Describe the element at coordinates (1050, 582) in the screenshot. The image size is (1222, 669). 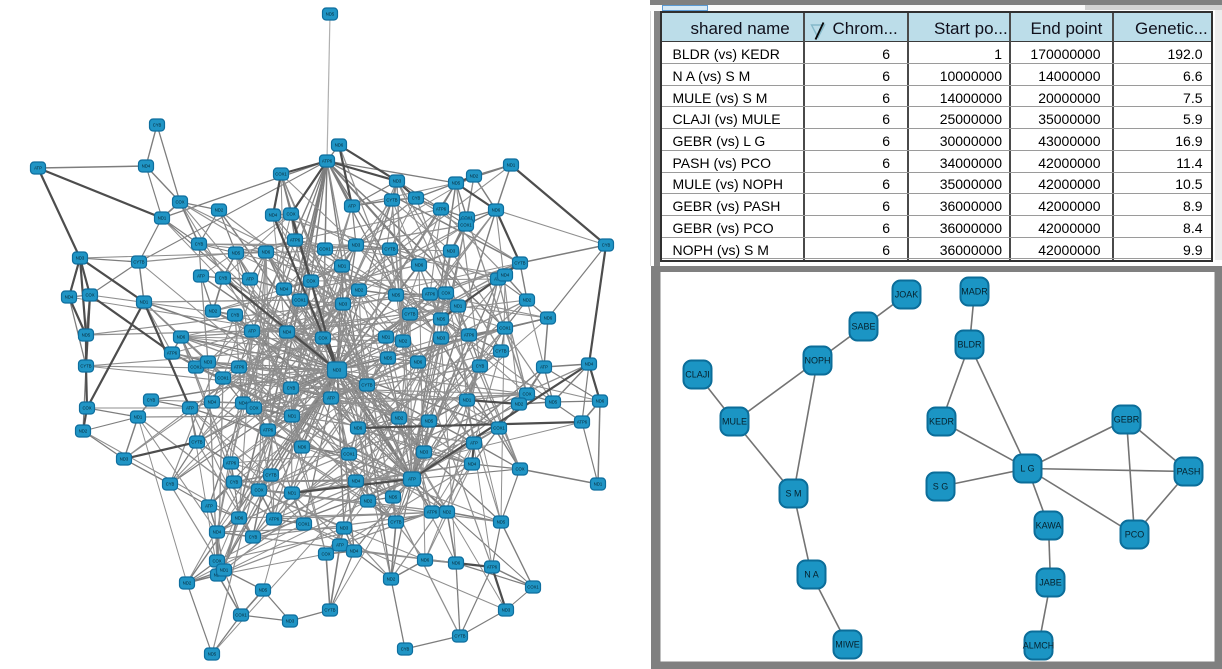
I see `svg-text: JABE` at that location.